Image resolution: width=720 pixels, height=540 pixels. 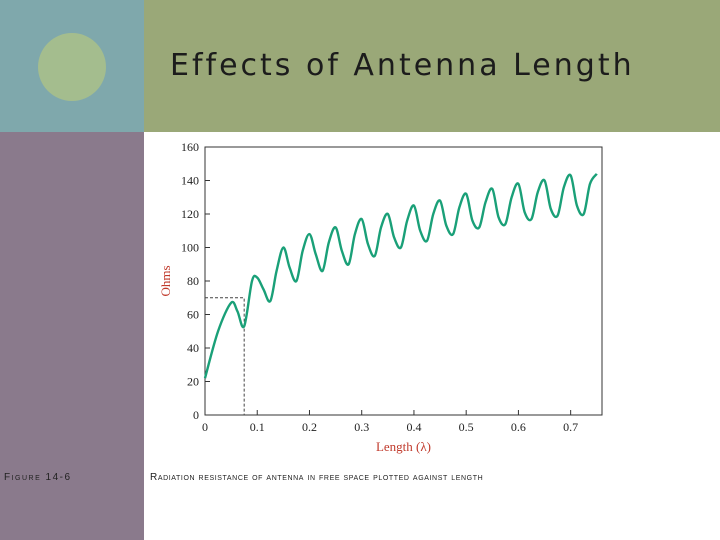 I want to click on x-axis-label: Length (λ), so click(x=403, y=446).